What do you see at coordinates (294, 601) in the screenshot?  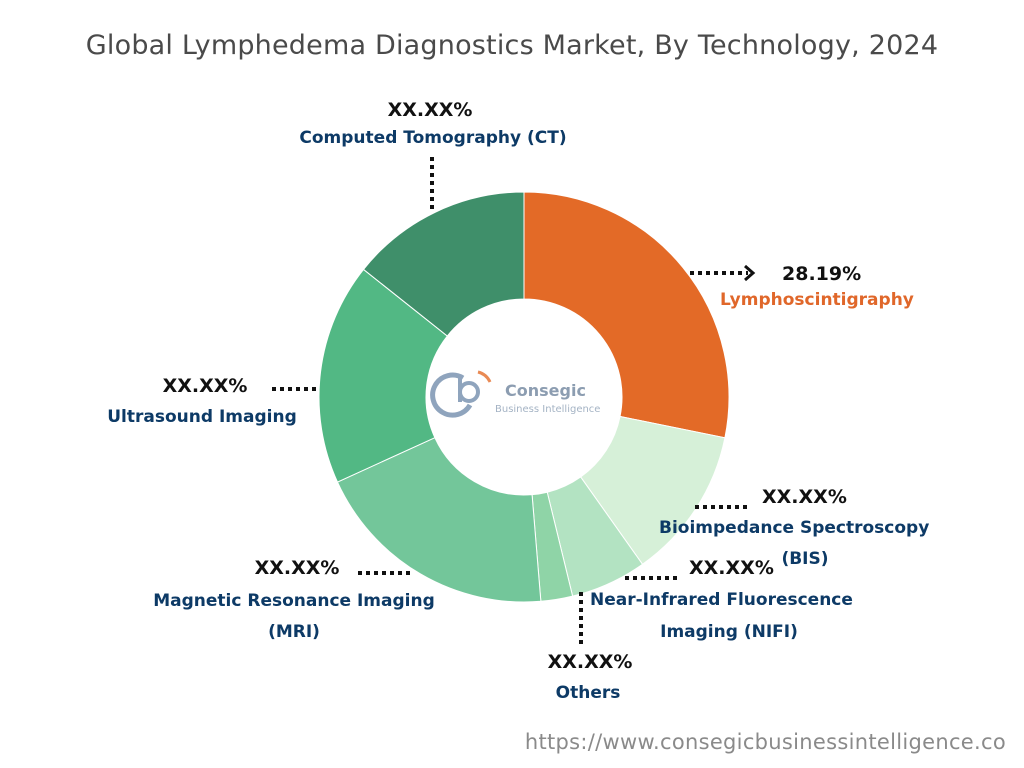 I see `category-label-magnetic-resonance-imaging-mri: Magnetic Resonance Imaging` at bounding box center [294, 601].